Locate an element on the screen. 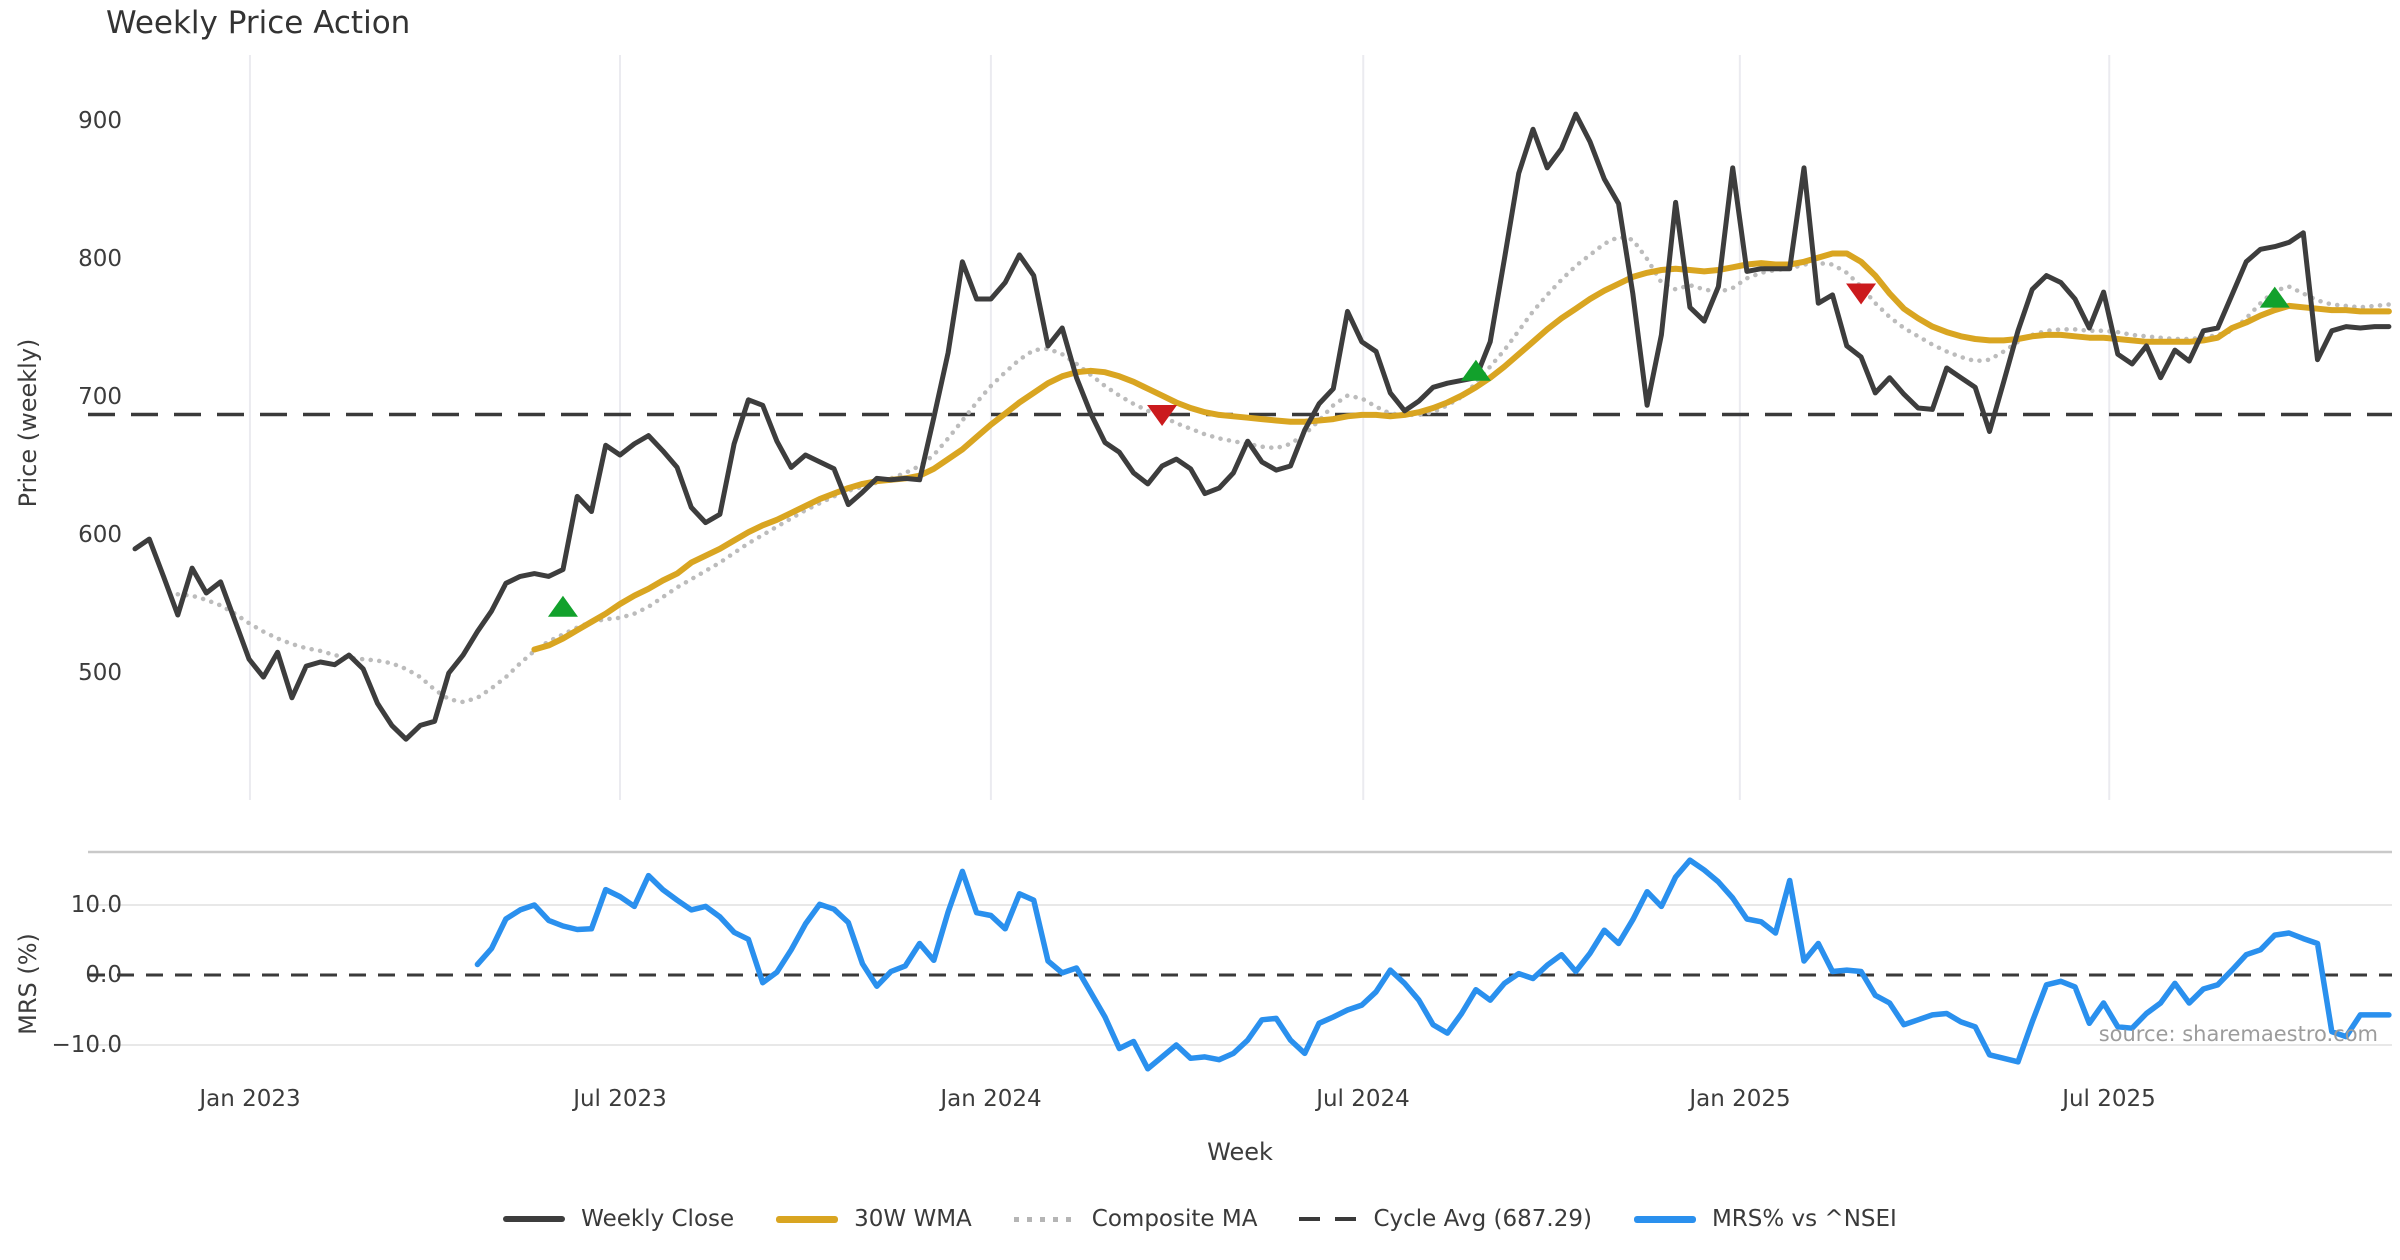 The width and height of the screenshot is (2400, 1260). price-axis-label: Price (weekly) is located at coordinates (28, 423).